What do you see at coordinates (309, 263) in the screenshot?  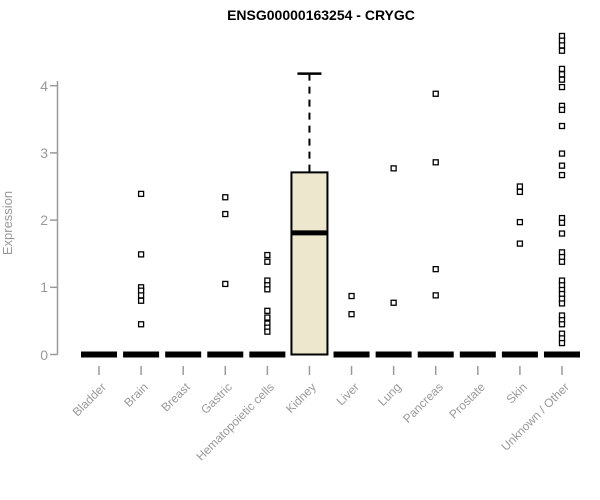 I see `box` at bounding box center [309, 263].